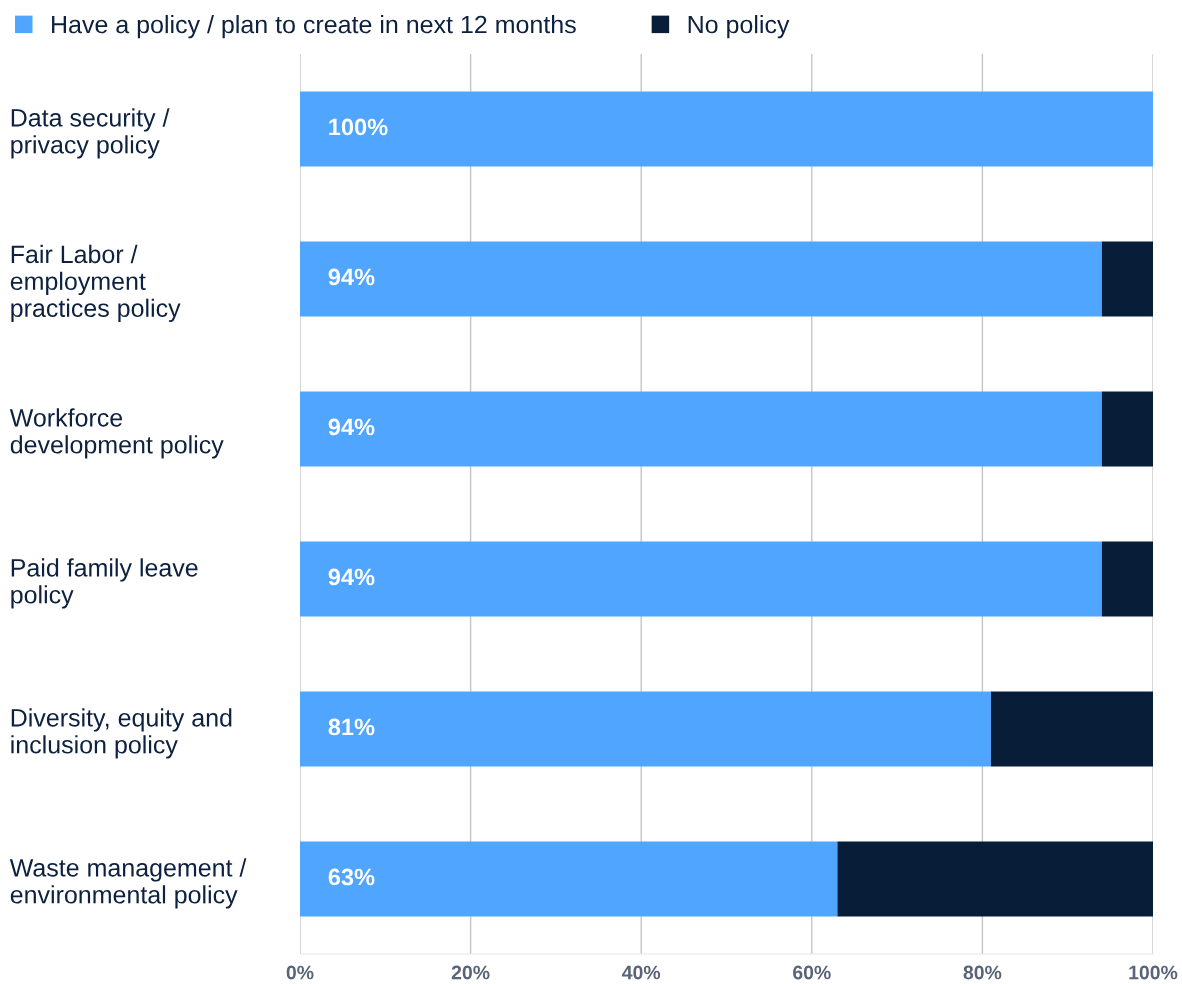  Describe the element at coordinates (121, 733) in the screenshot. I see `y-tick-label: Diversity, equity and inclusion policy` at that location.